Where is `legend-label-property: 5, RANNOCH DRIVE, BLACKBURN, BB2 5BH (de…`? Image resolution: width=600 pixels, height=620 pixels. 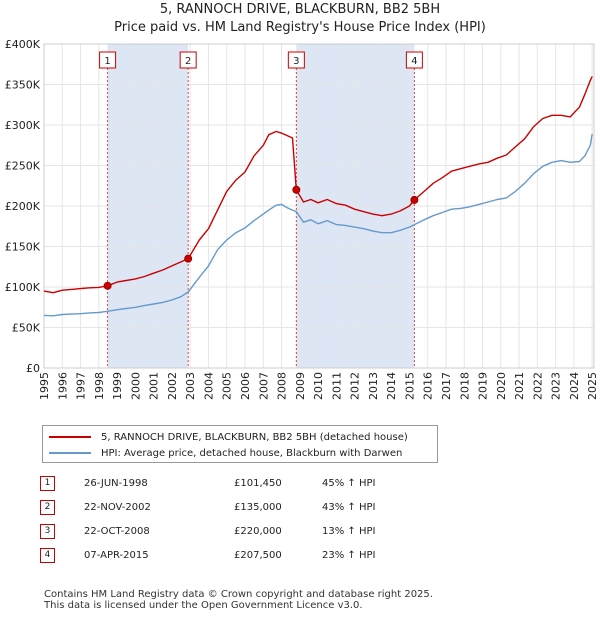 legend-label-property: 5, RANNOCH DRIVE, BLACKBURN, BB2 5BH (de… is located at coordinates (254, 437).